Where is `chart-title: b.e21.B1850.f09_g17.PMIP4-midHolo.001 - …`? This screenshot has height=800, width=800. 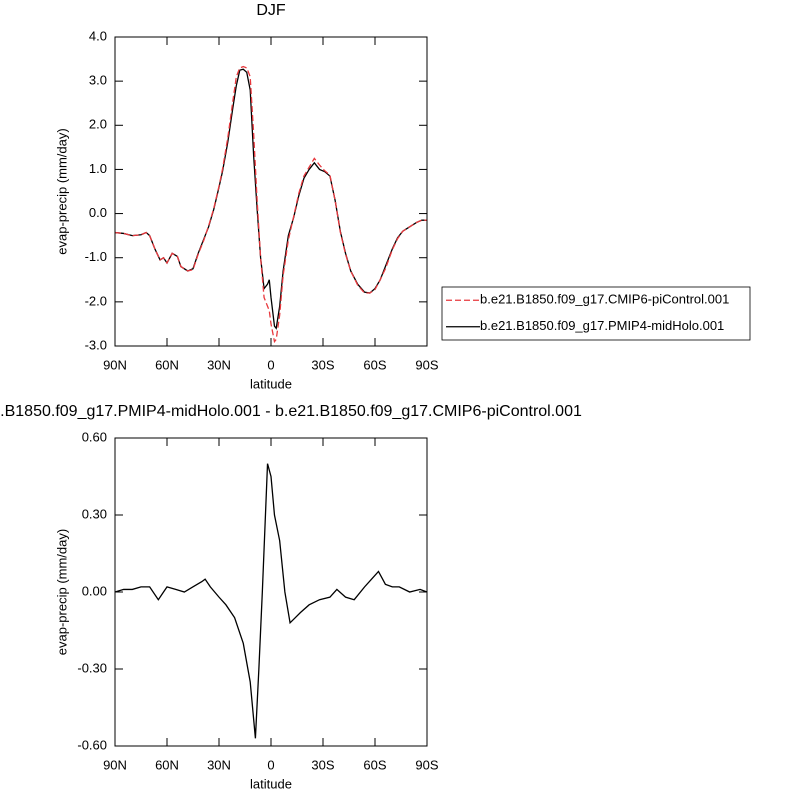 chart-title: b.e21.B1850.f09_g17.PMIP4-midHolo.001 - … is located at coordinates (291, 411).